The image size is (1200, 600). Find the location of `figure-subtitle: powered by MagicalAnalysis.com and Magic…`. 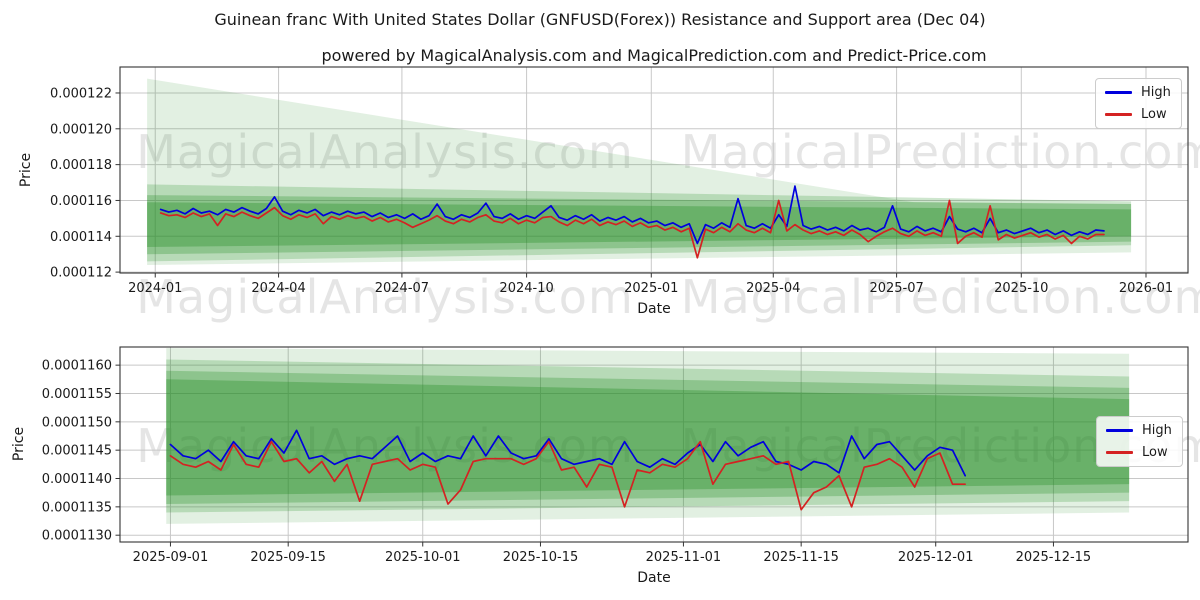

figure-subtitle: powered by MagicalAnalysis.com and Magic… is located at coordinates (654, 55).